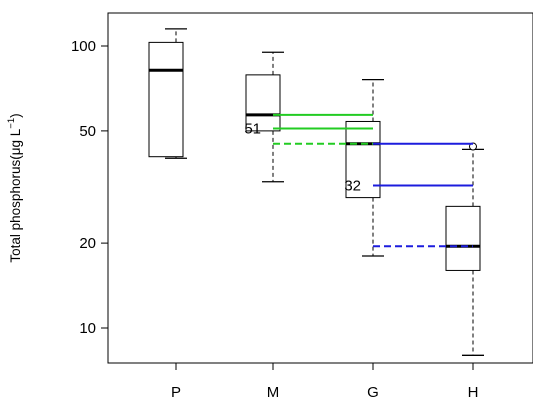 The height and width of the screenshot is (407, 533). What do you see at coordinates (473, 392) in the screenshot?
I see `x-tick-label: H` at bounding box center [473, 392].